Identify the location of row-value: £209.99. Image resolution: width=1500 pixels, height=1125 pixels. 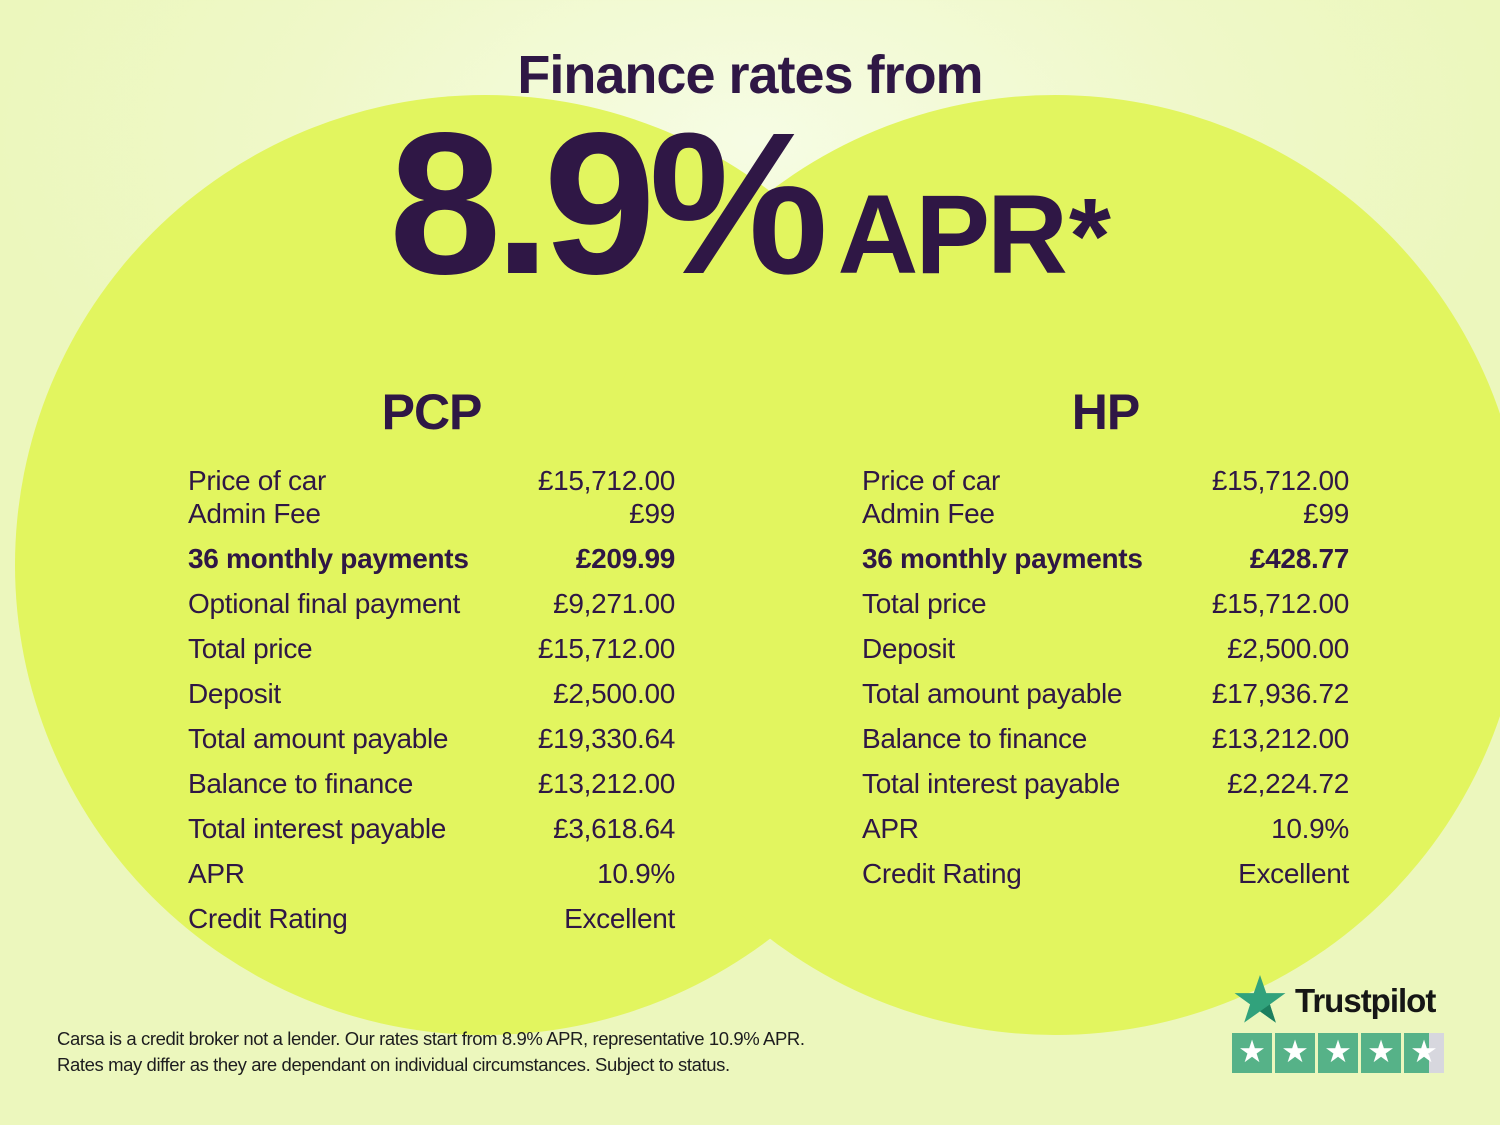
(625, 558).